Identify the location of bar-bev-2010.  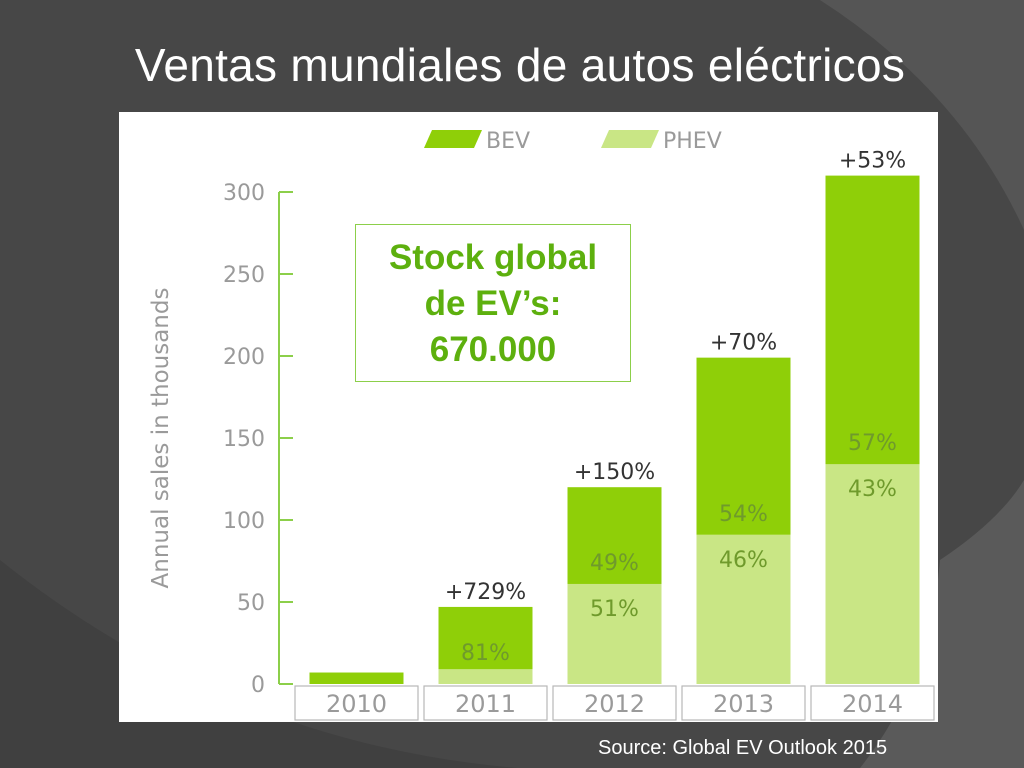
(356, 678).